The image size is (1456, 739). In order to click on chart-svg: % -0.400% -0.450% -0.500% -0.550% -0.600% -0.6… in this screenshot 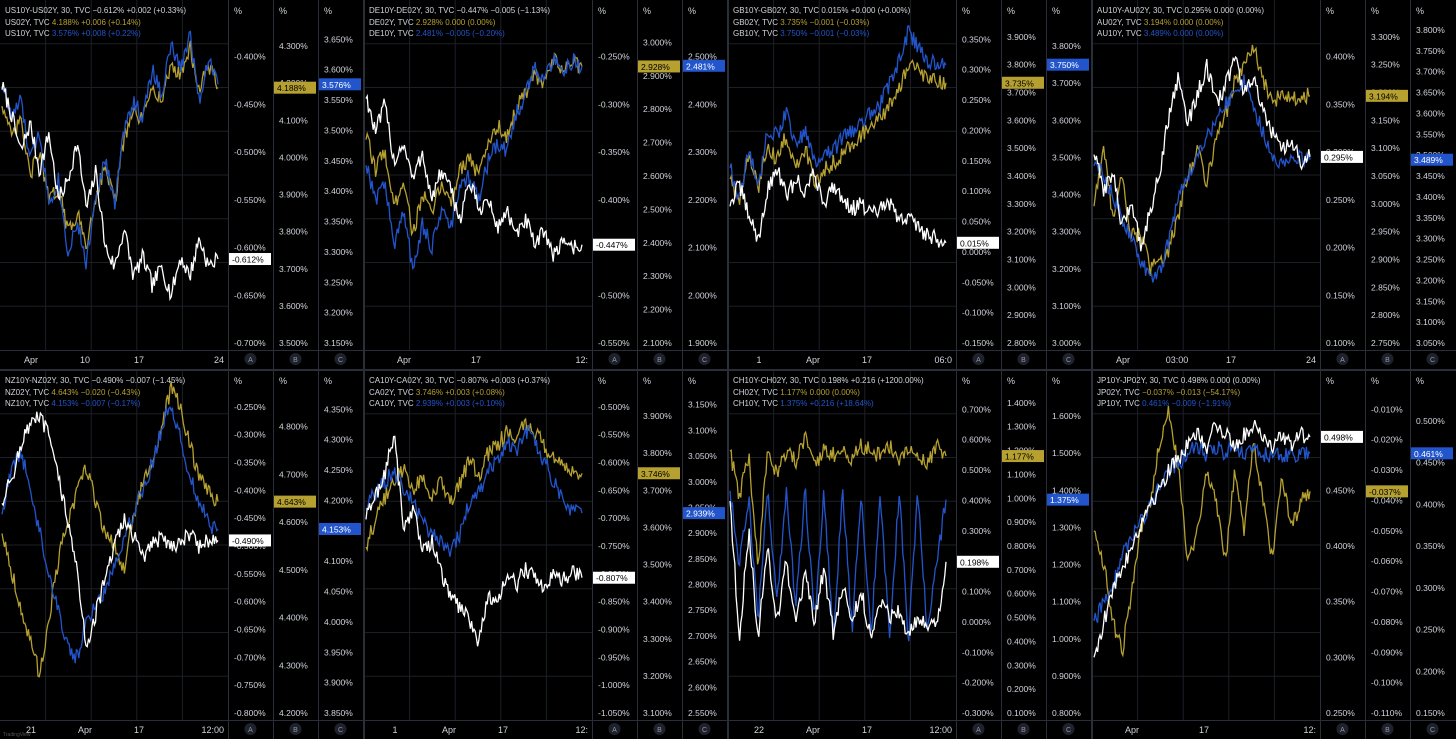, I will do `click(182, 184)`.